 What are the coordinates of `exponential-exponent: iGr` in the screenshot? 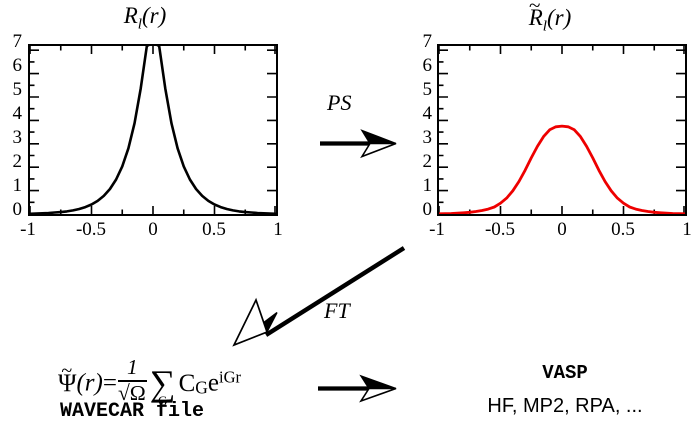 It's located at (230, 377).